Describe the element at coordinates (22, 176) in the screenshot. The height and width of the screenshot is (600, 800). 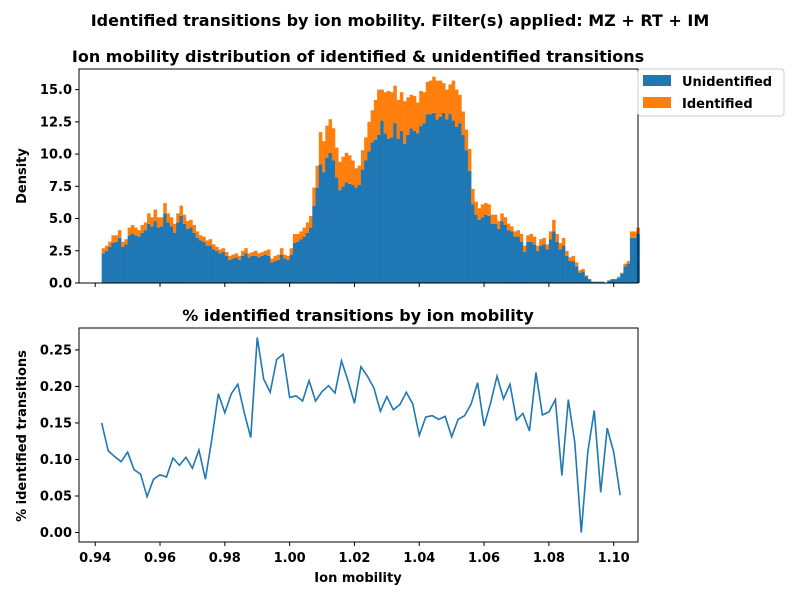
I see `histogram-y-axis-label: Density` at that location.